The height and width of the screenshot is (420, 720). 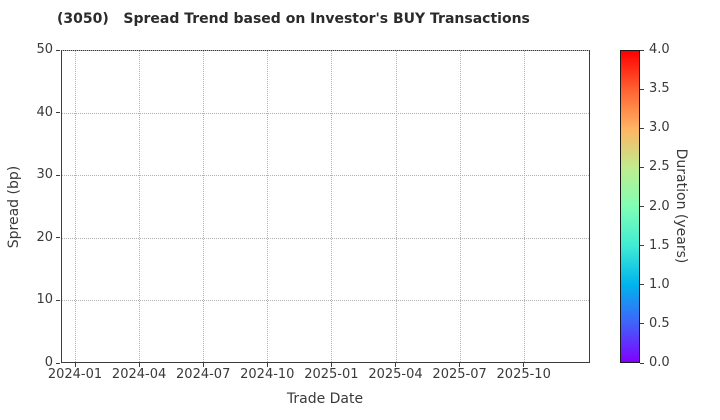 I want to click on y-axis-label: Spread (bp), so click(x=14, y=207).